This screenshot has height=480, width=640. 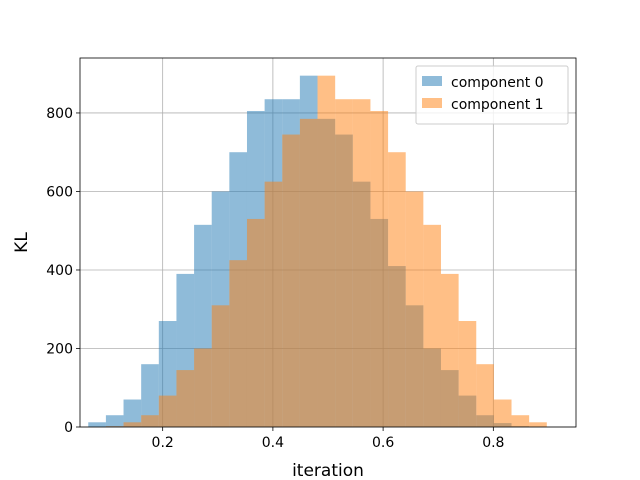 What do you see at coordinates (273, 443) in the screenshot?
I see `x-tick-label: 0.4` at bounding box center [273, 443].